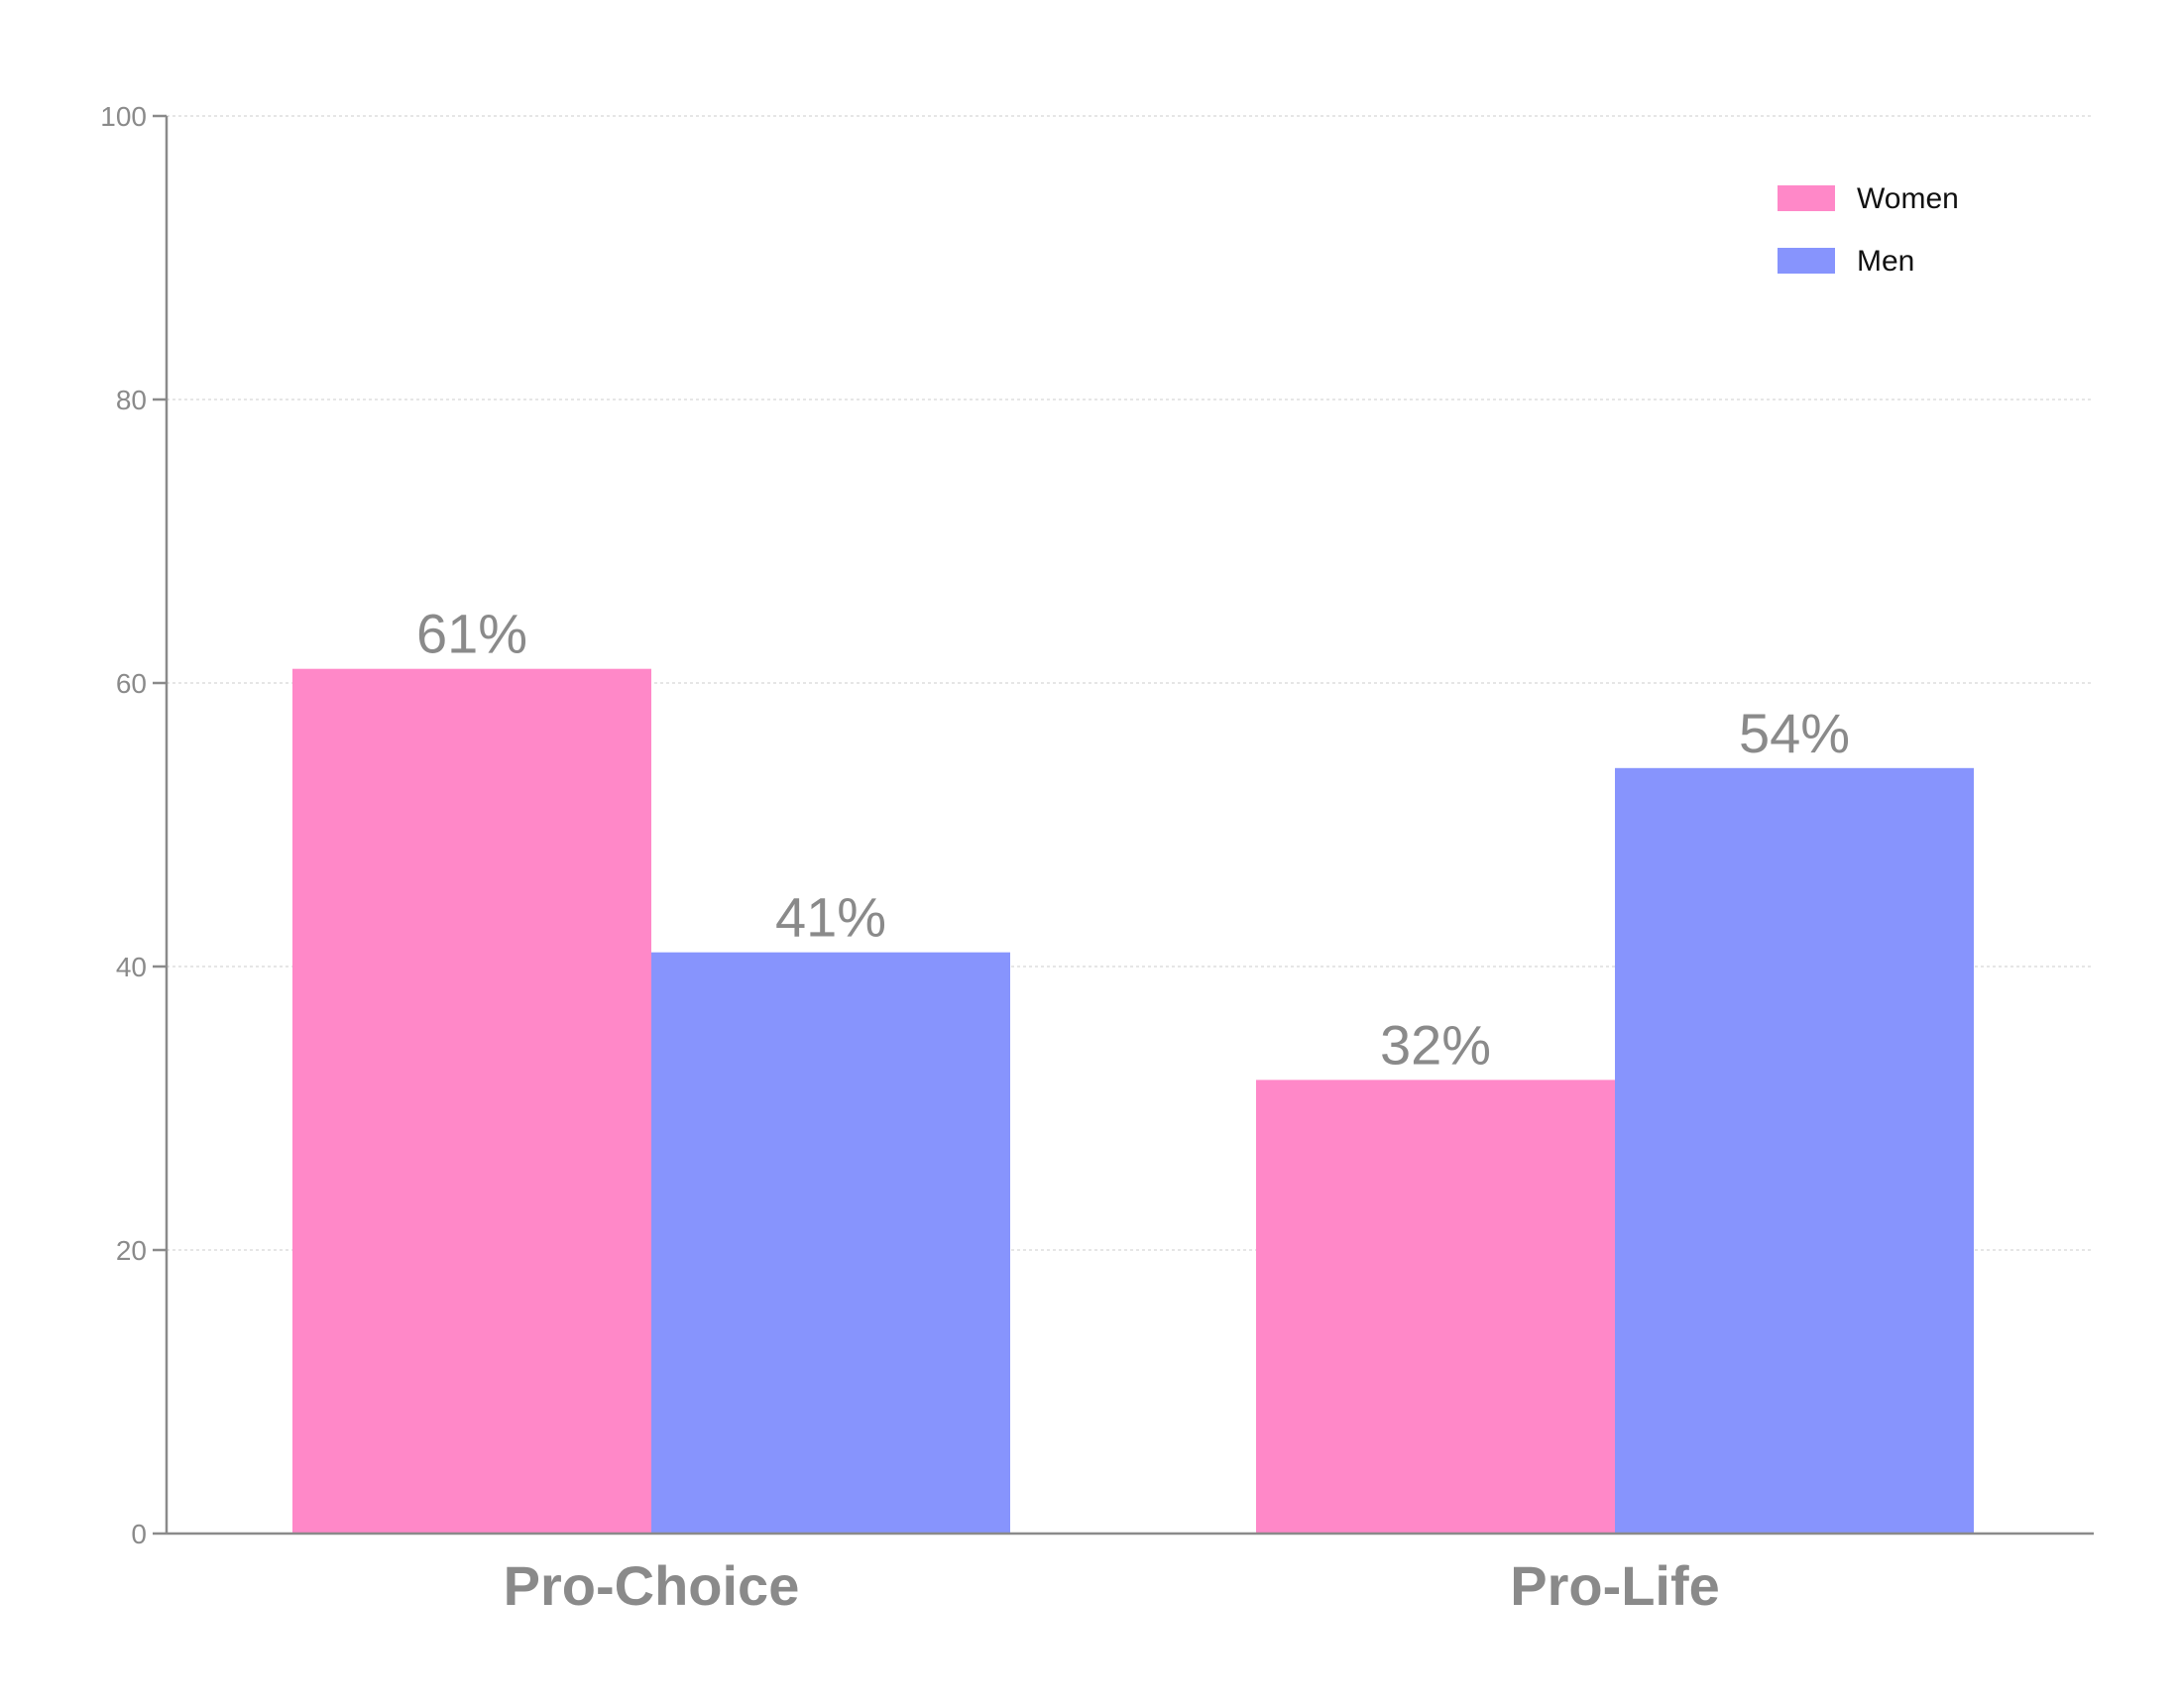 This screenshot has height=1708, width=2181. Describe the element at coordinates (139, 1534) in the screenshot. I see `y-tick-label: 0` at that location.